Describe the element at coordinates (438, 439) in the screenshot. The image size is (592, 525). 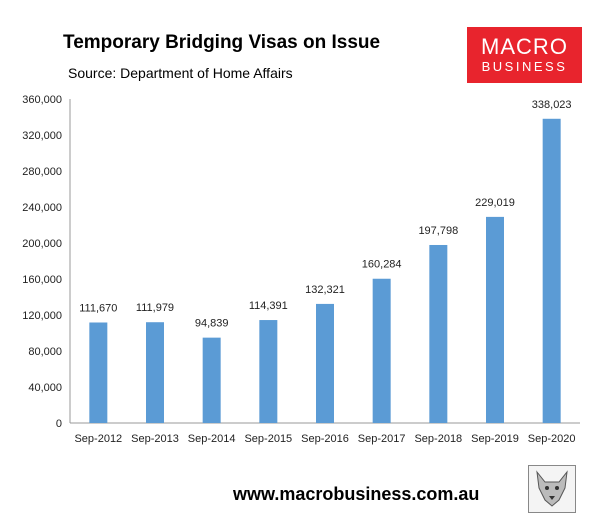
I see `x-tick-label: Sep-2018` at that location.